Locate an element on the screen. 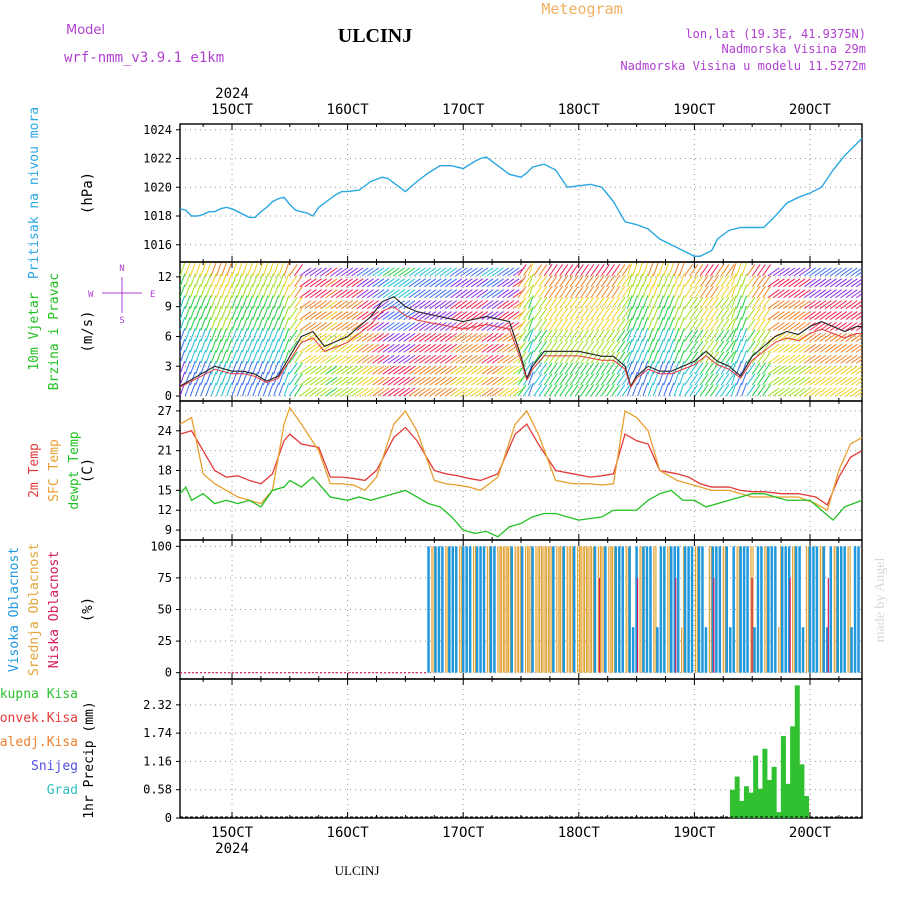 This screenshot has height=900, width=900. pressure-series-line is located at coordinates (521, 197).